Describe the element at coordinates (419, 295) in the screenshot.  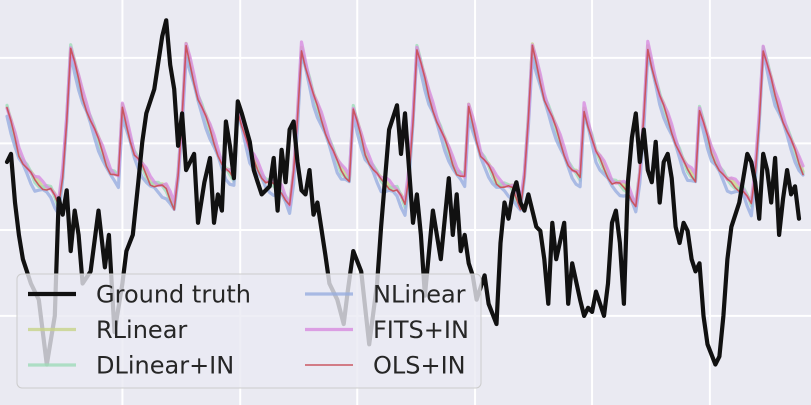
I see `legend-label-nlinear: NLinear` at that location.